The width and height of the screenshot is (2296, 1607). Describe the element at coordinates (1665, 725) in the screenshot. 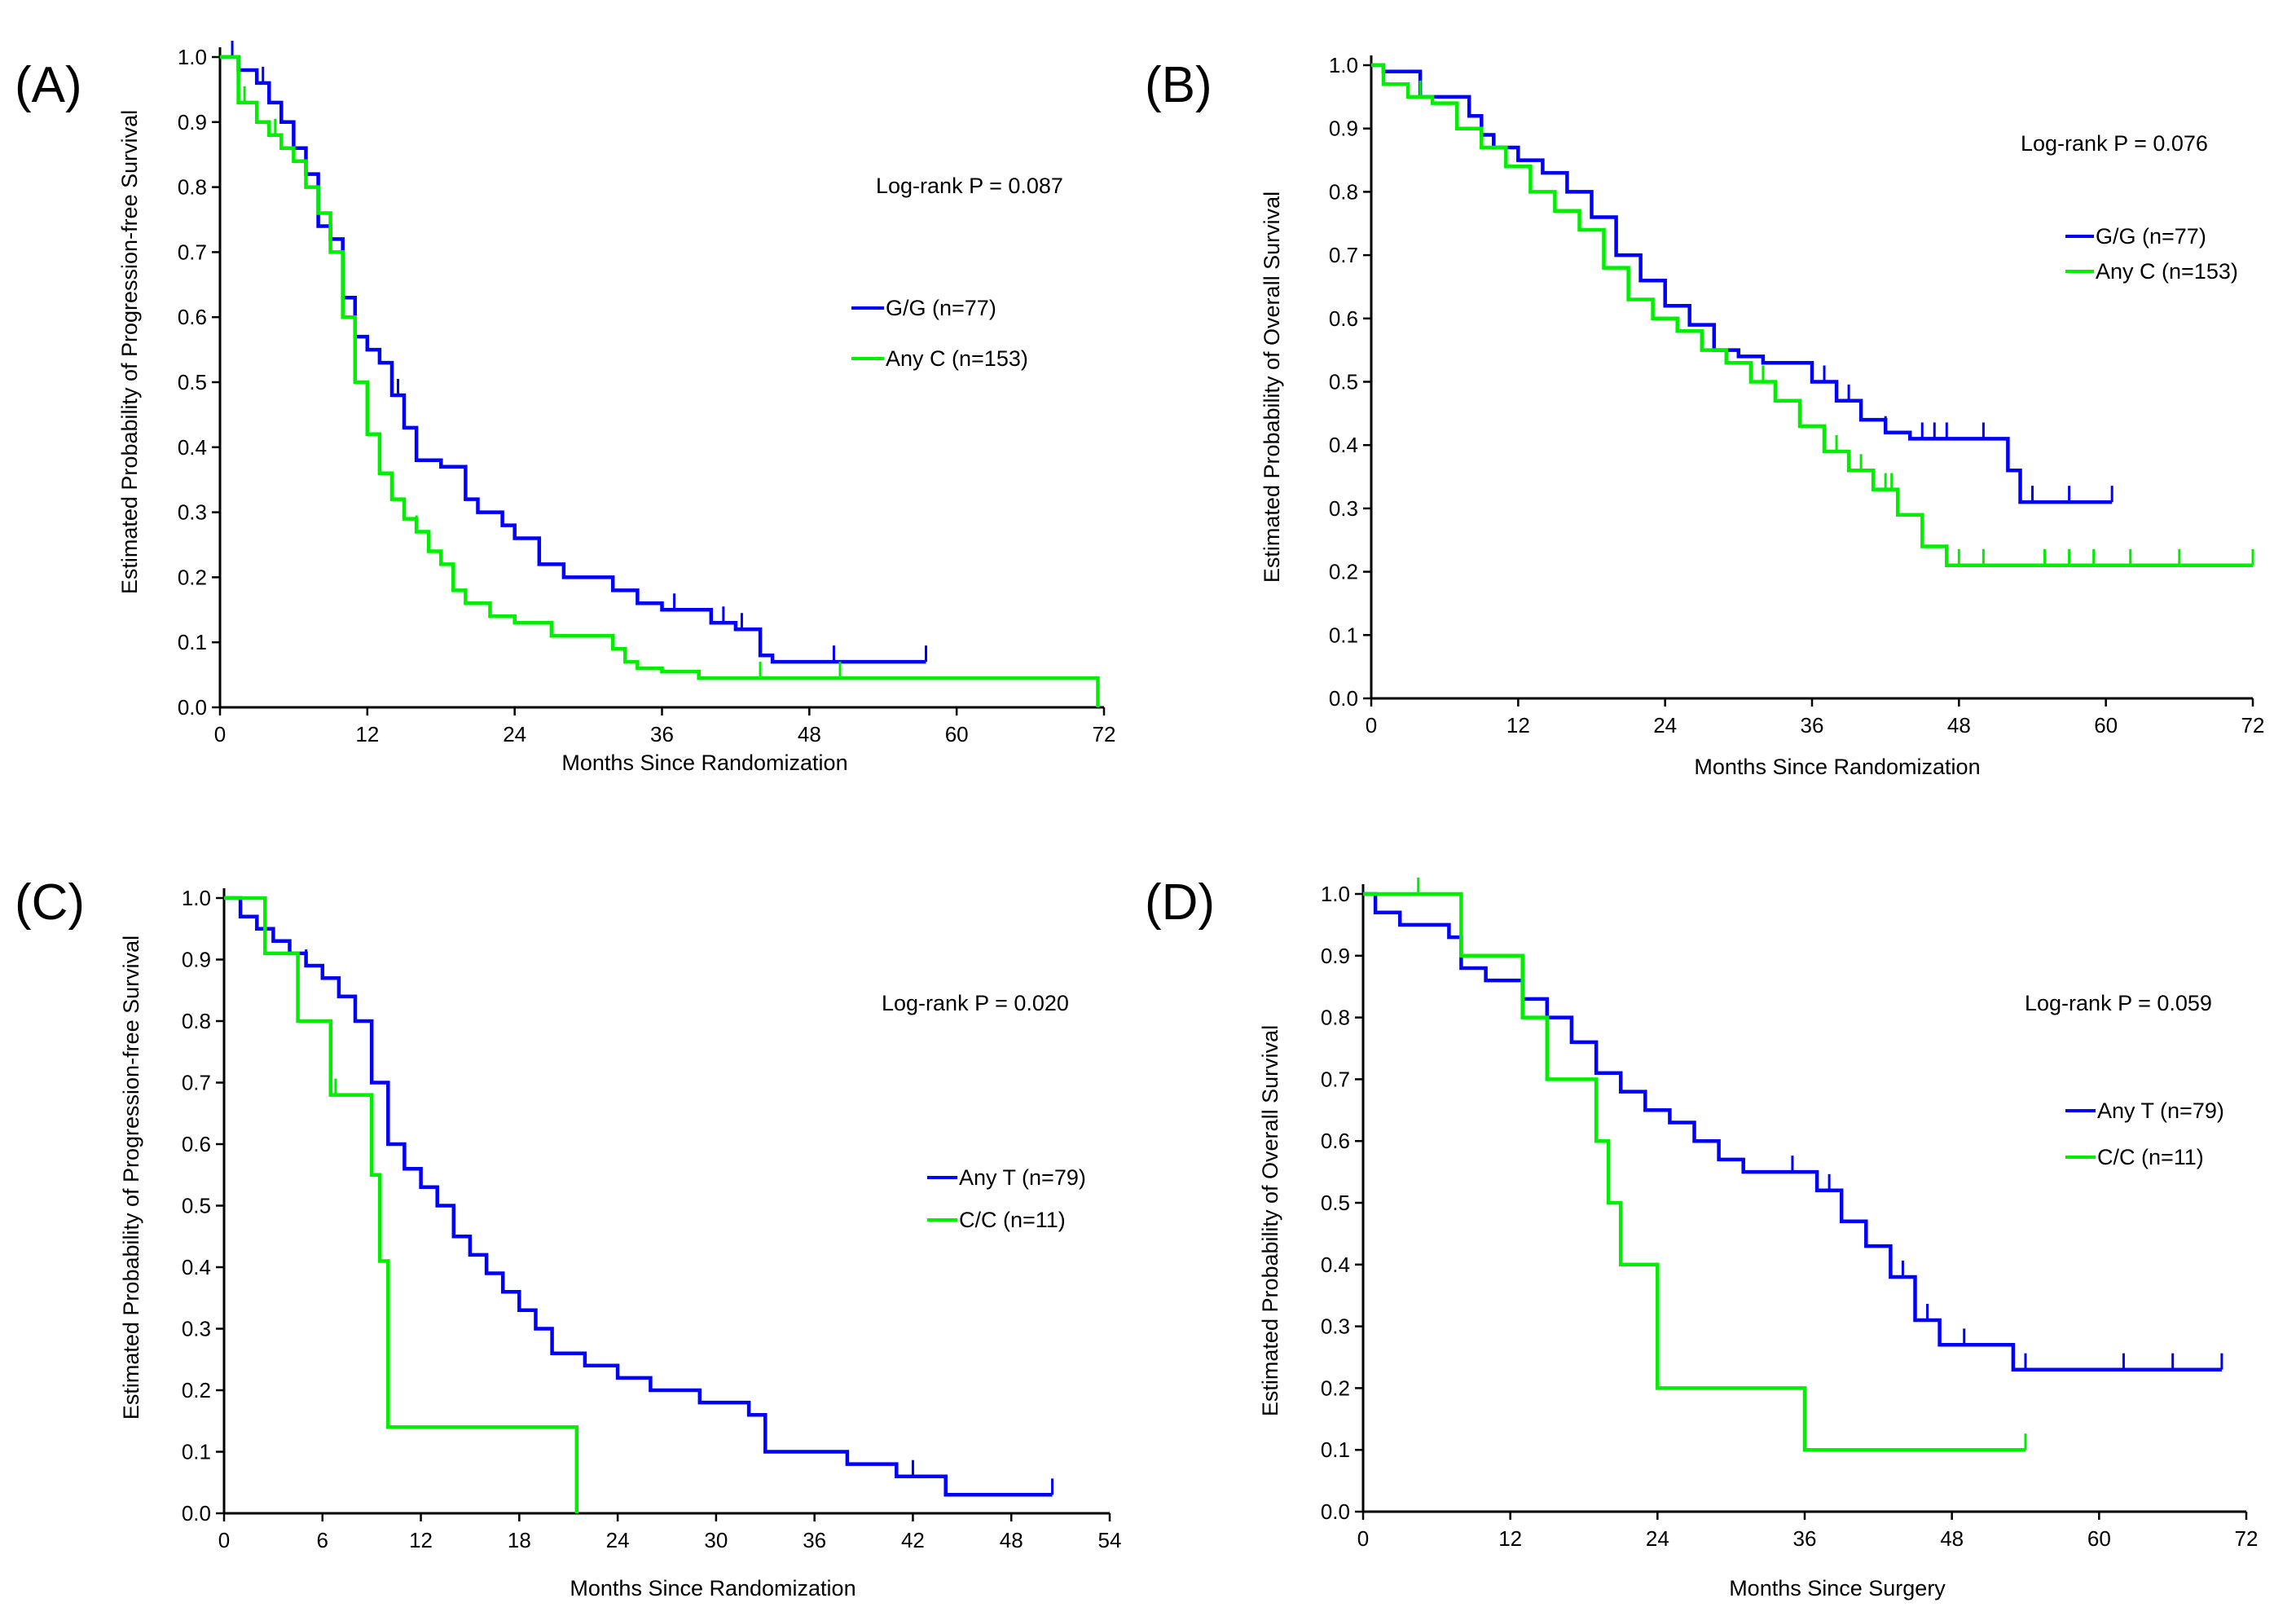

I see `panel-b-x-tick-label: 24` at that location.